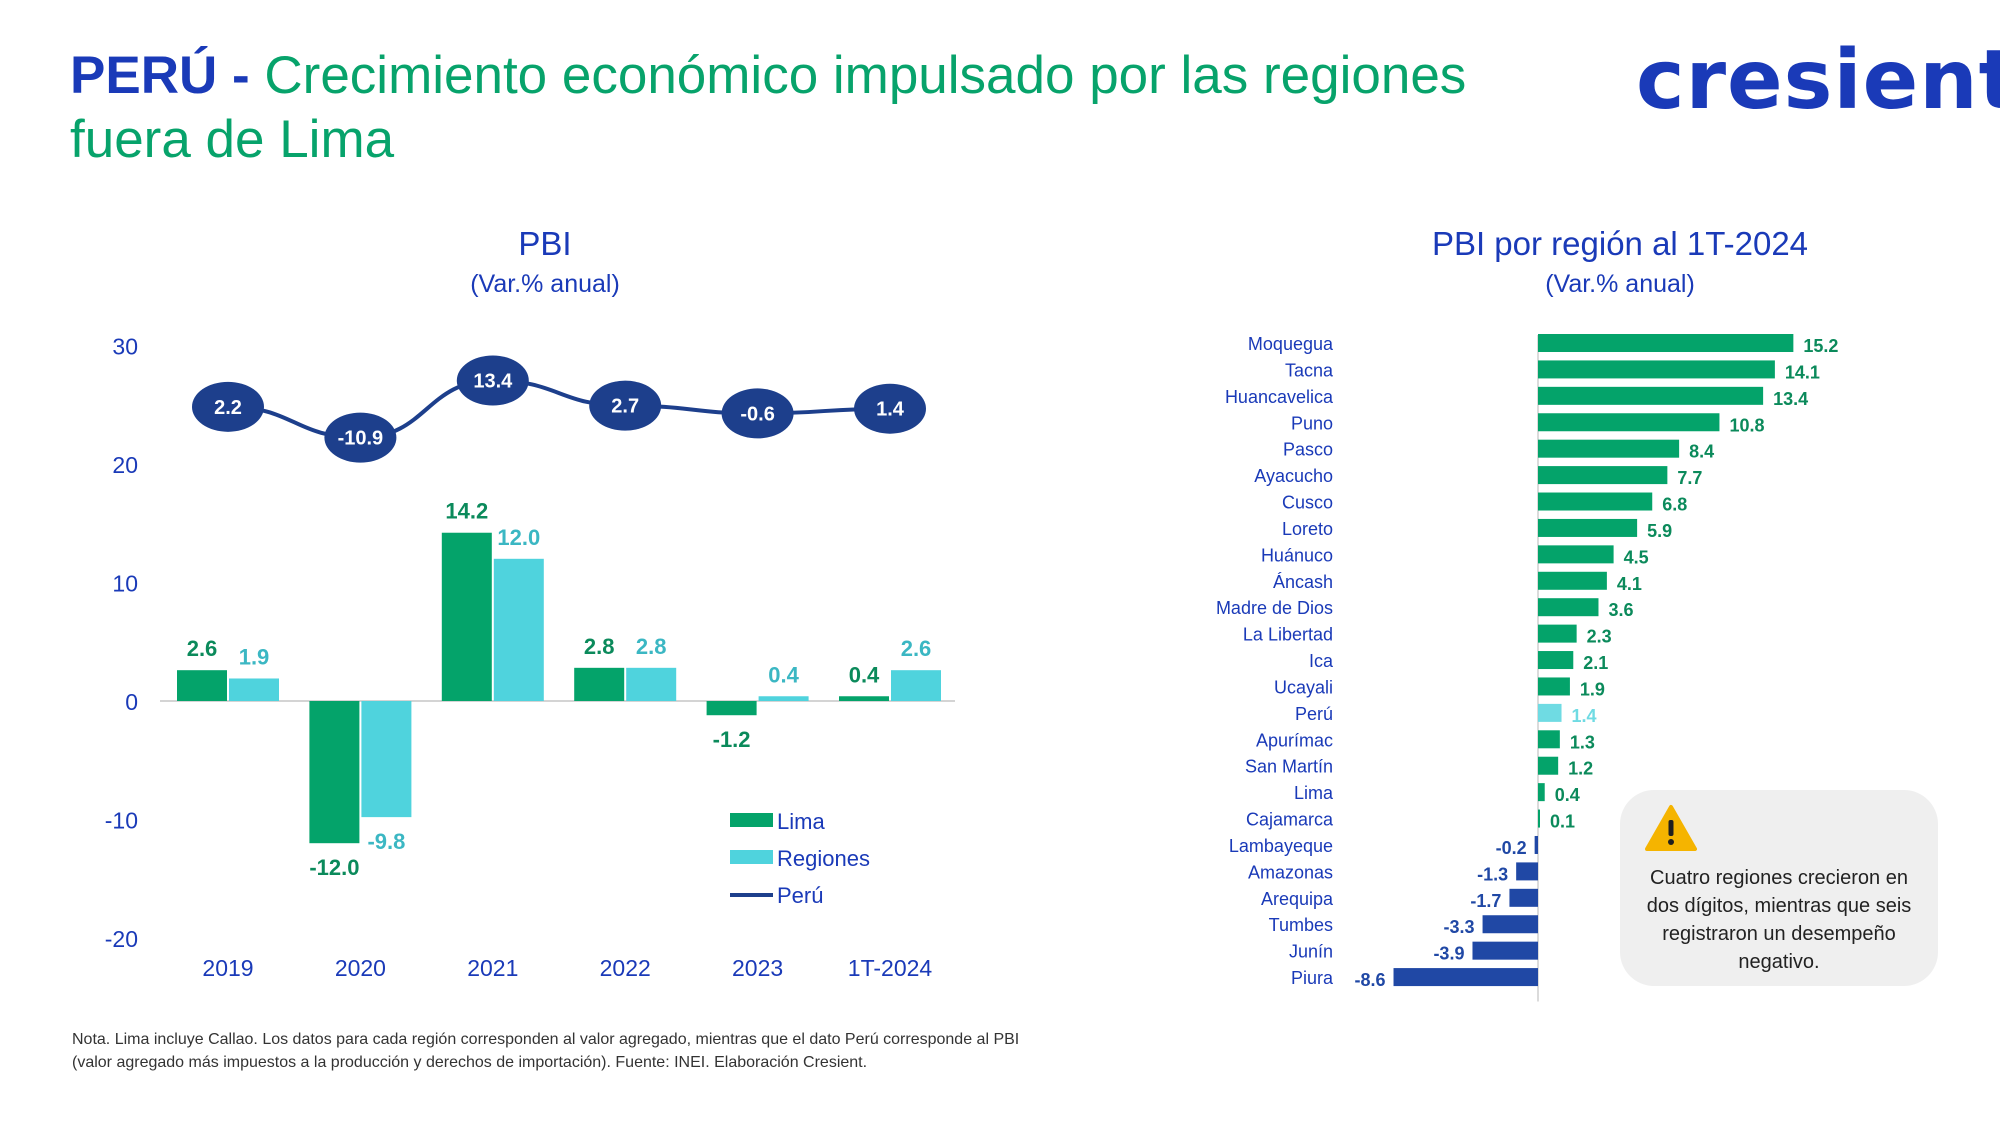  Describe the element at coordinates (1818, 80) in the screenshot. I see `cresient-logo: cresient` at that location.